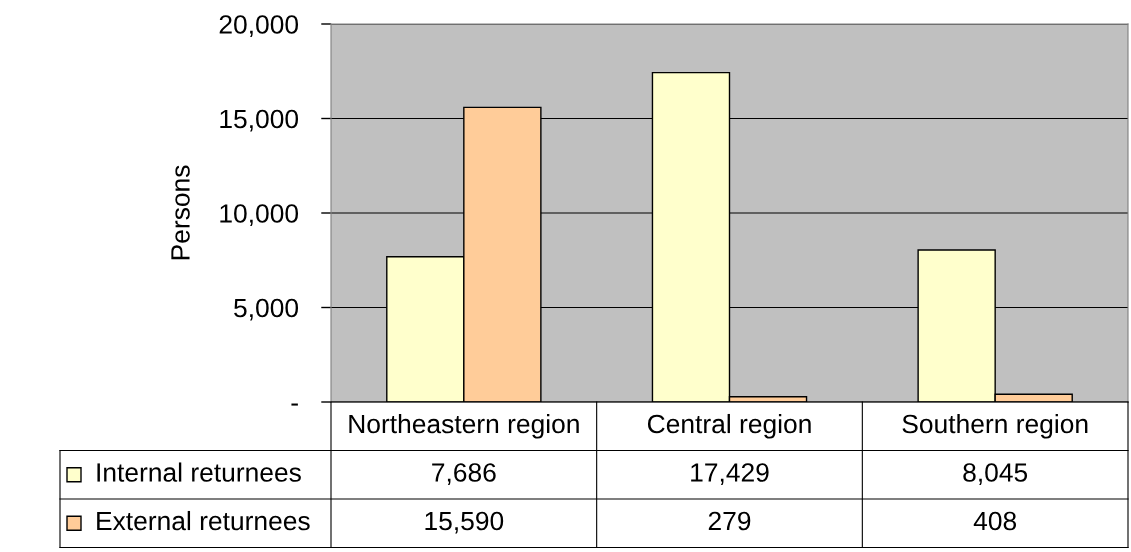 This screenshot has width=1131, height=552. I want to click on y-tick-label: 15,000, so click(259, 120).